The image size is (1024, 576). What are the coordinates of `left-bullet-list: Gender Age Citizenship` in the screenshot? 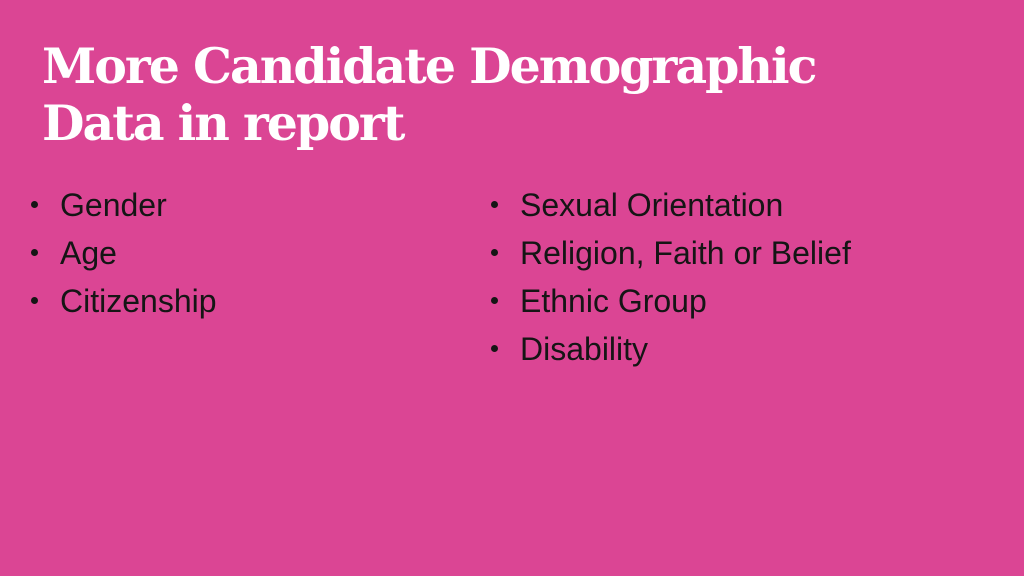 It's located at (240, 253).